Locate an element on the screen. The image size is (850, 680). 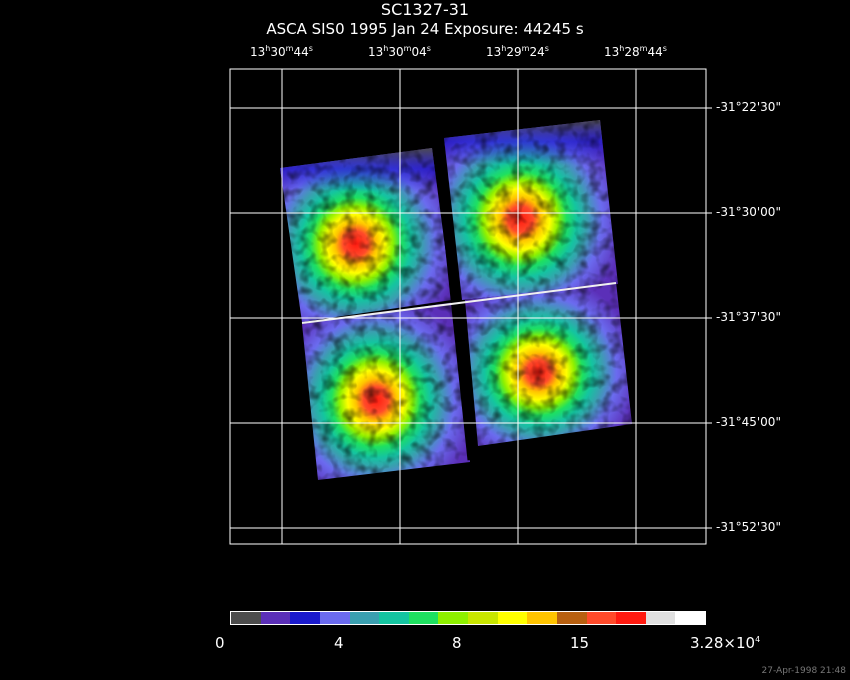
observation-info: ASCA SIS0 1995 Jan 24 Exposure: 44245 s is located at coordinates (425, 29).